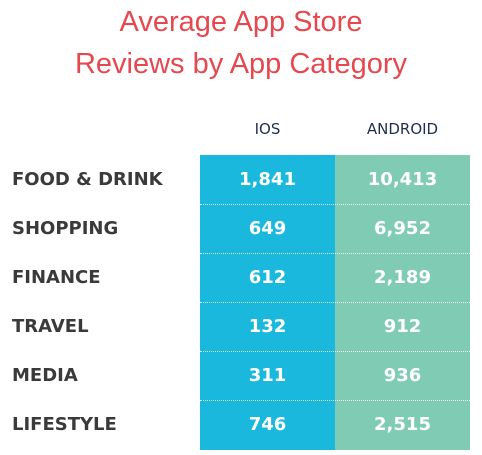  I want to click on ios-value: 612, so click(267, 277).